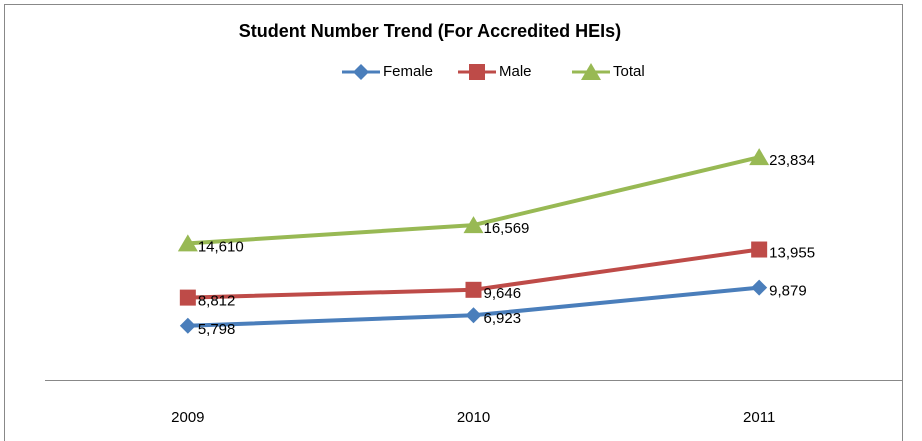 This screenshot has width=922, height=441. I want to click on data-label: 5,798, so click(217, 329).